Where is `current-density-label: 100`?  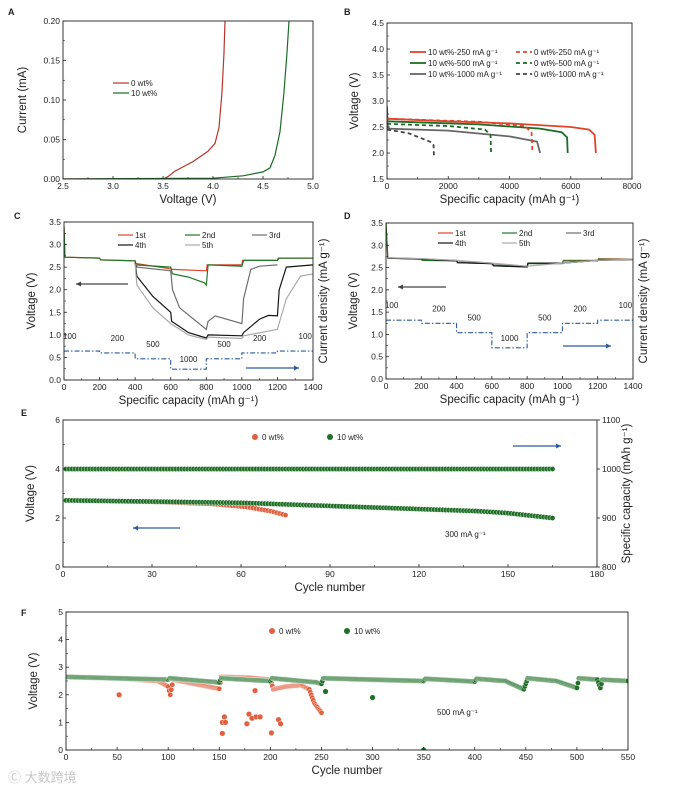 current-density-label: 100 is located at coordinates (626, 305).